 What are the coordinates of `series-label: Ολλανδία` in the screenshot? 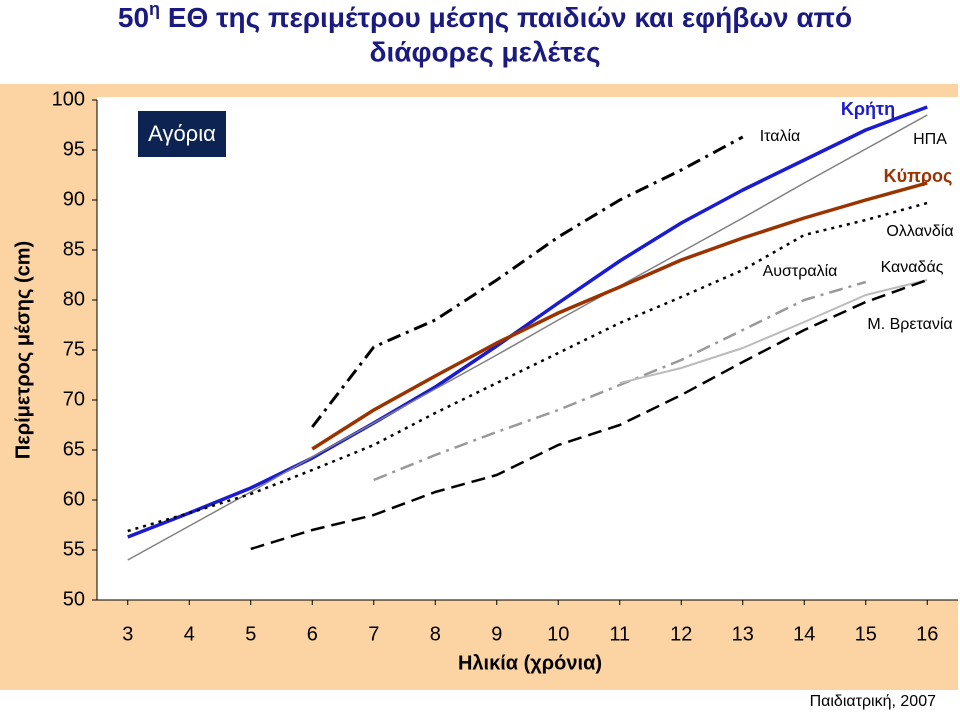 It's located at (919, 231).